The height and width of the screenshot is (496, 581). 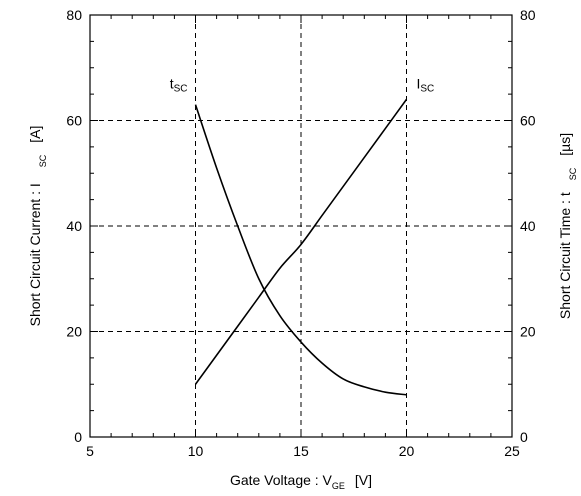 I want to click on x-tick-label: 25, so click(x=512, y=451).